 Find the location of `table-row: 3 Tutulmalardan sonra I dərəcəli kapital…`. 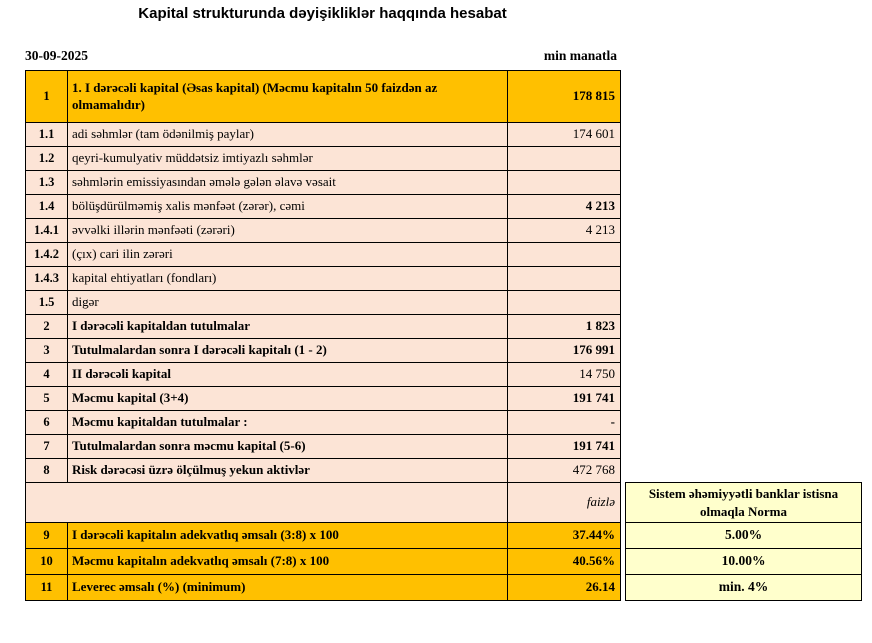

table-row: 3 Tutulmalardan sonra I dərəcəli kapital… is located at coordinates (443, 350).